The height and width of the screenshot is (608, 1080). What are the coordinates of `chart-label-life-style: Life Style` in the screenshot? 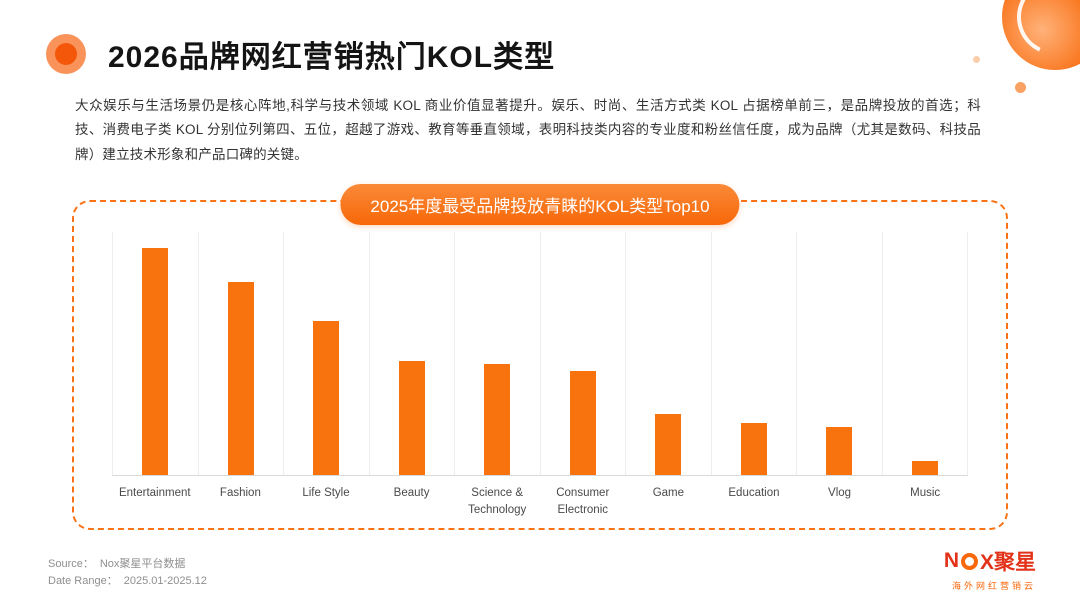 It's located at (326, 493).